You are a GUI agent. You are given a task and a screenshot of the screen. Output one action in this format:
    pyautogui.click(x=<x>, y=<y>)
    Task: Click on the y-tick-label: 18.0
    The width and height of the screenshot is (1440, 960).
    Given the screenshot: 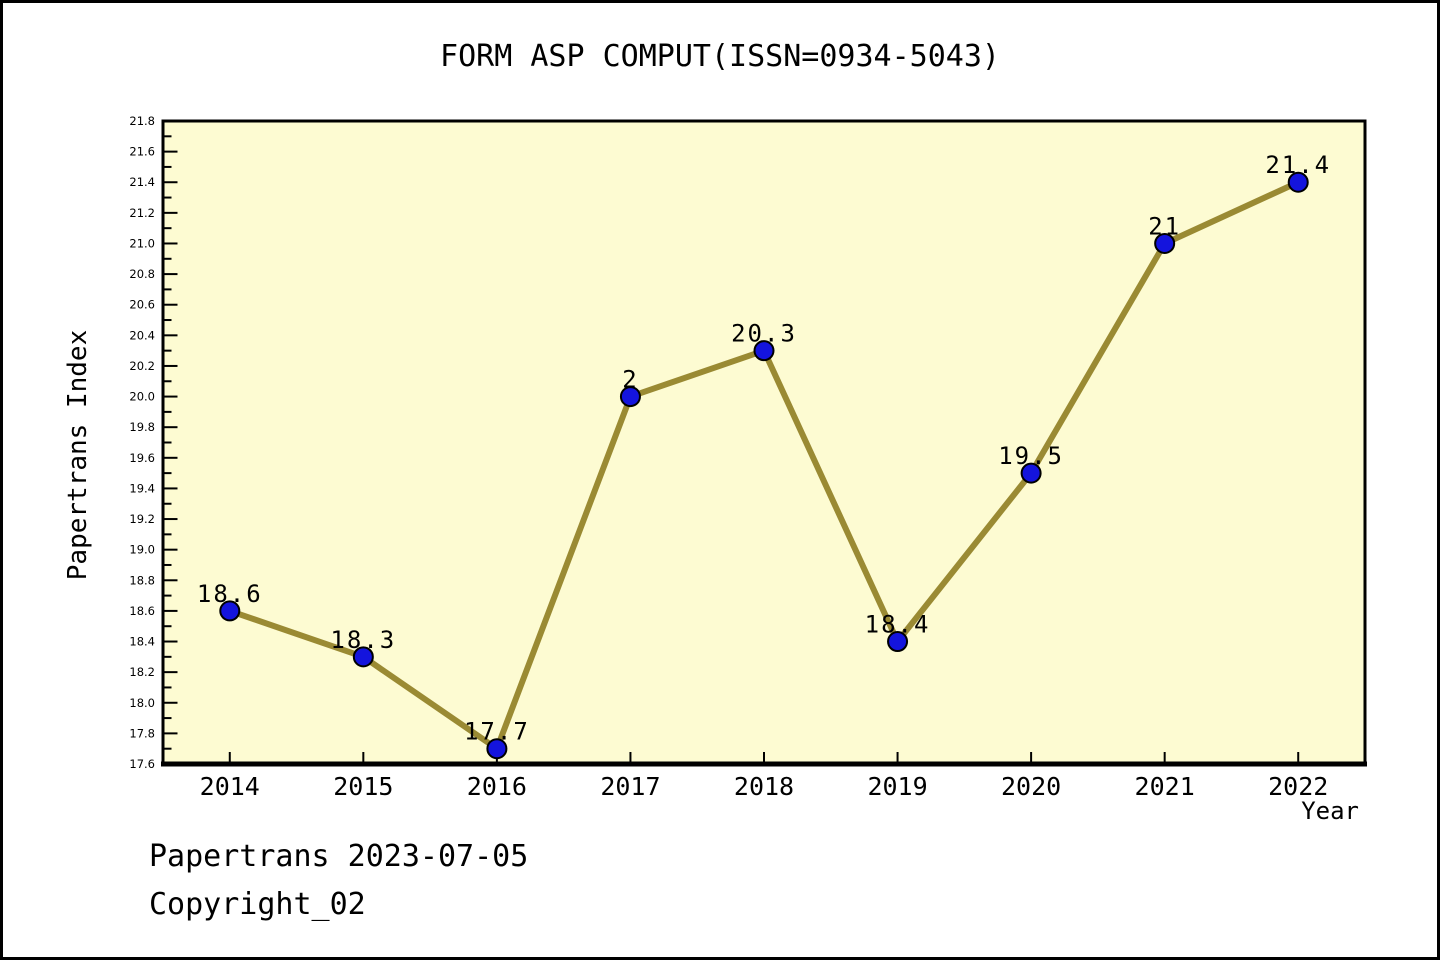 What is the action you would take?
    pyautogui.click(x=142, y=703)
    